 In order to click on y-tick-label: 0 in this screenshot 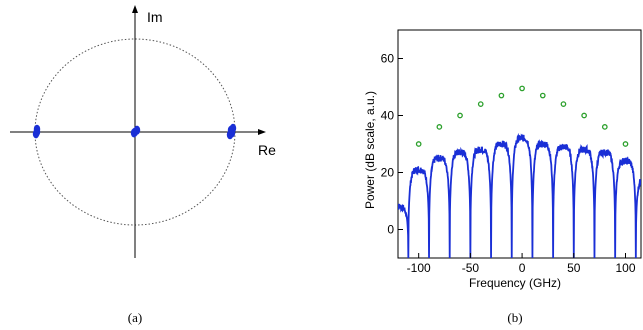, I will do `click(390, 230)`.